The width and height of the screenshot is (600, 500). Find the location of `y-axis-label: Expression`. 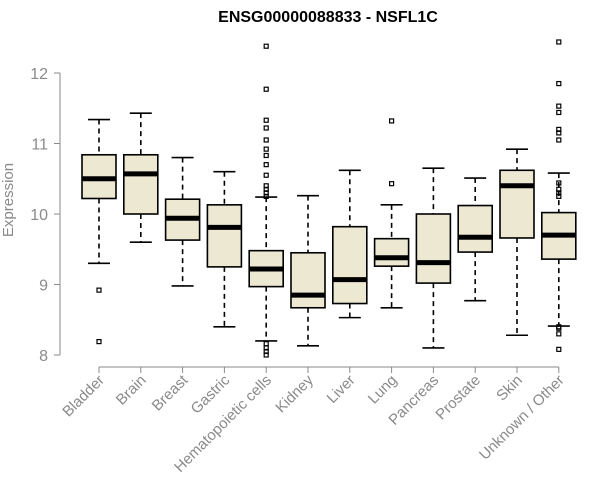

y-axis-label: Expression is located at coordinates (8, 200).